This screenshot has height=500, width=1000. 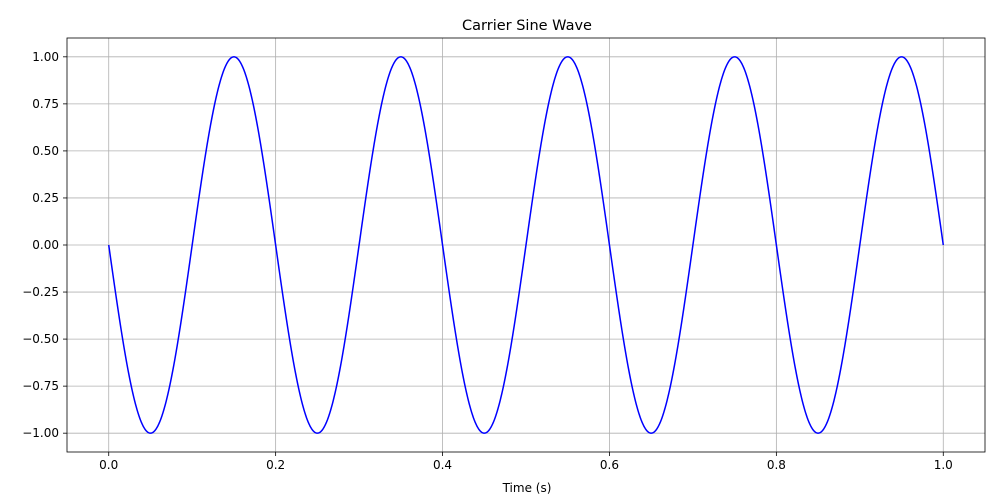 What do you see at coordinates (442, 465) in the screenshot?
I see `x-tick-label: 0.4` at bounding box center [442, 465].